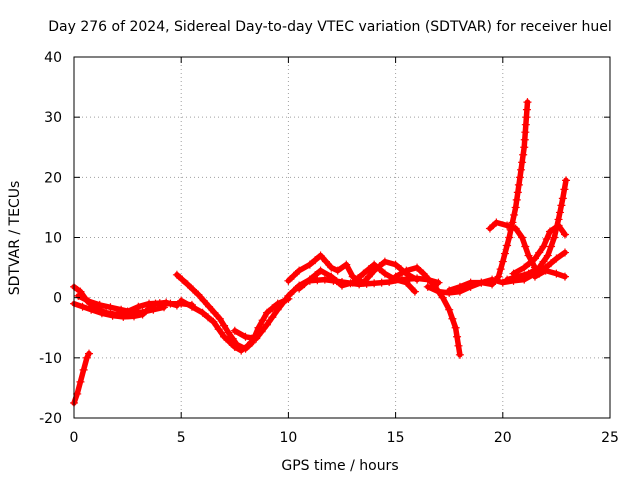  What do you see at coordinates (57, 299) in the screenshot?
I see `y-tick-label: 0` at bounding box center [57, 299].